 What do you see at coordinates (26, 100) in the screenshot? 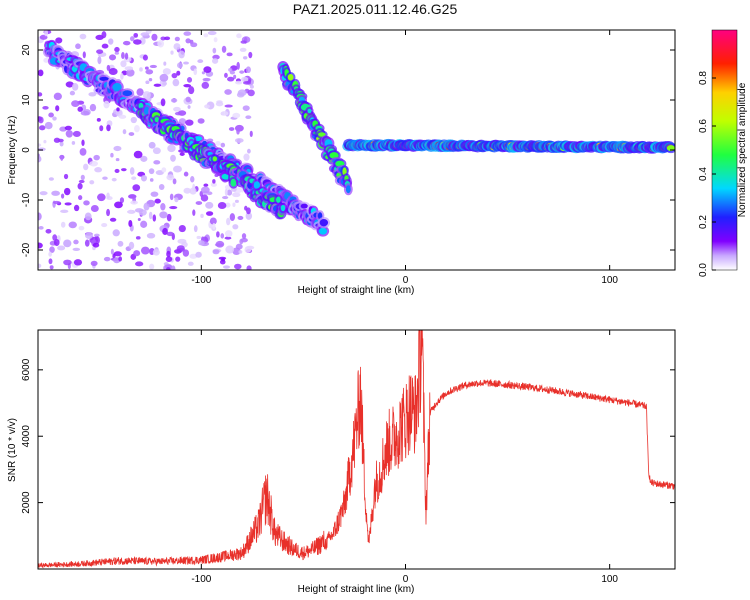
I see `spectrogram-y-tick-label: 10` at bounding box center [26, 100].